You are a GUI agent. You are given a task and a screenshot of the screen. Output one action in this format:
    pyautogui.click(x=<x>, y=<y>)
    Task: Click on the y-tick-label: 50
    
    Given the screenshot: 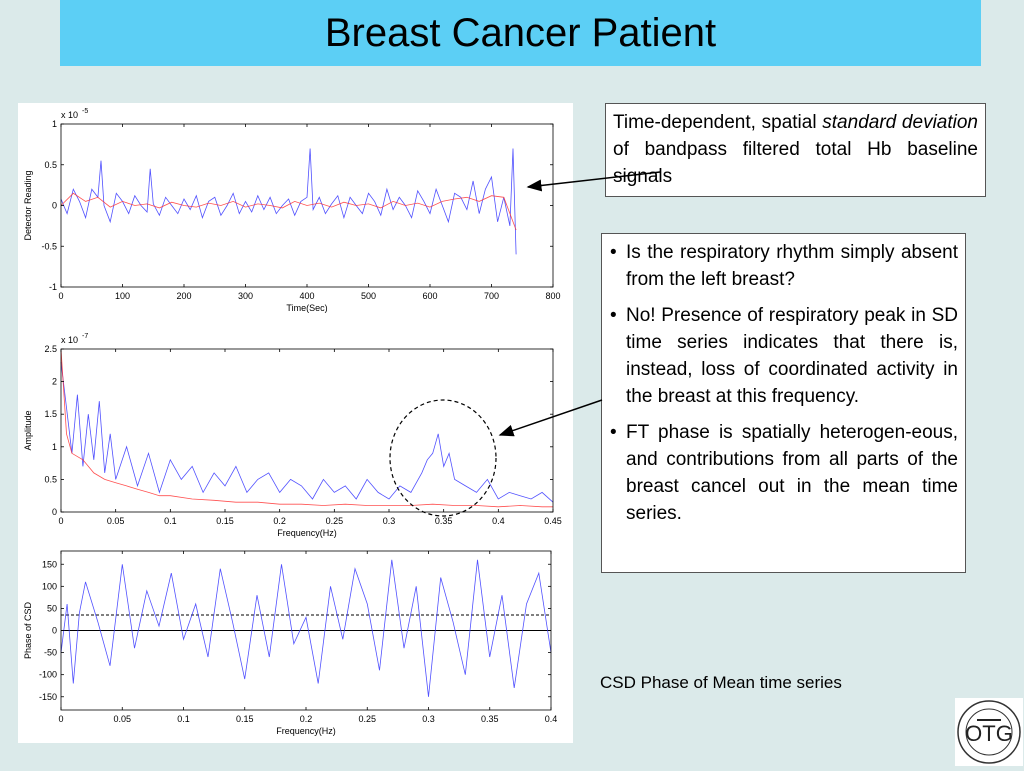 What is the action you would take?
    pyautogui.click(x=52, y=608)
    